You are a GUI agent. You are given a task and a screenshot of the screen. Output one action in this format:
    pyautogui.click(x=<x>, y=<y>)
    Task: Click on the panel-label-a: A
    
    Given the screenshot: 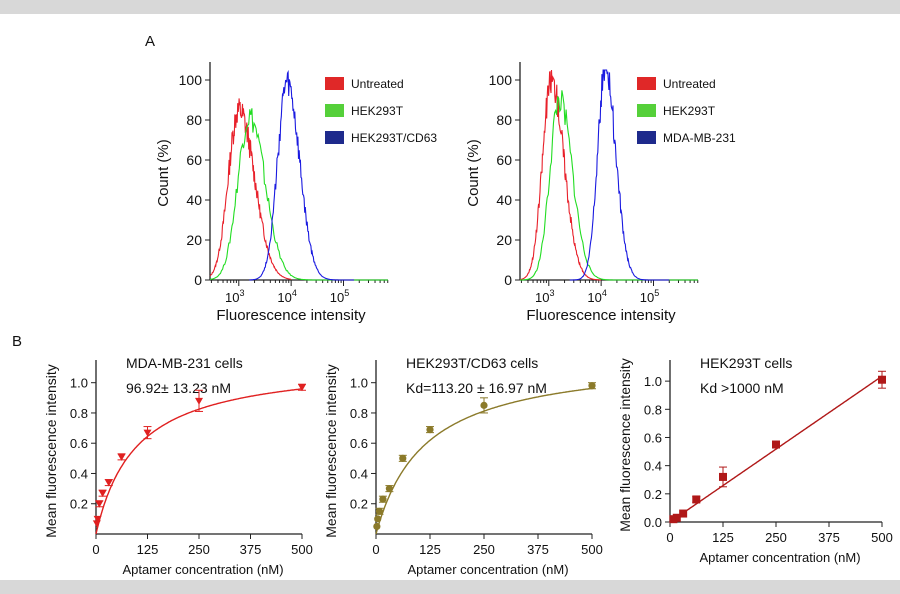 What is the action you would take?
    pyautogui.click(x=150, y=41)
    